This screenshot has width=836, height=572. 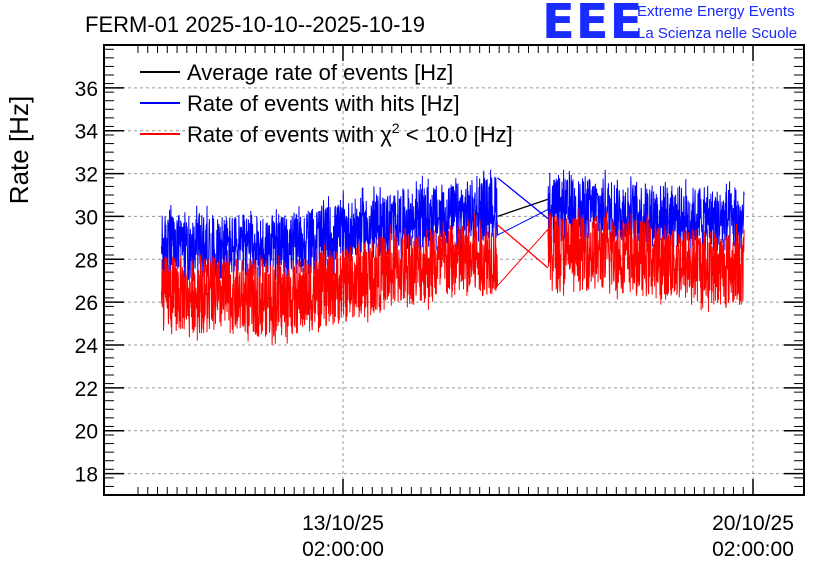 What do you see at coordinates (320, 72) in the screenshot?
I see `legend-label-avg: Average rate of events [Hz]` at bounding box center [320, 72].